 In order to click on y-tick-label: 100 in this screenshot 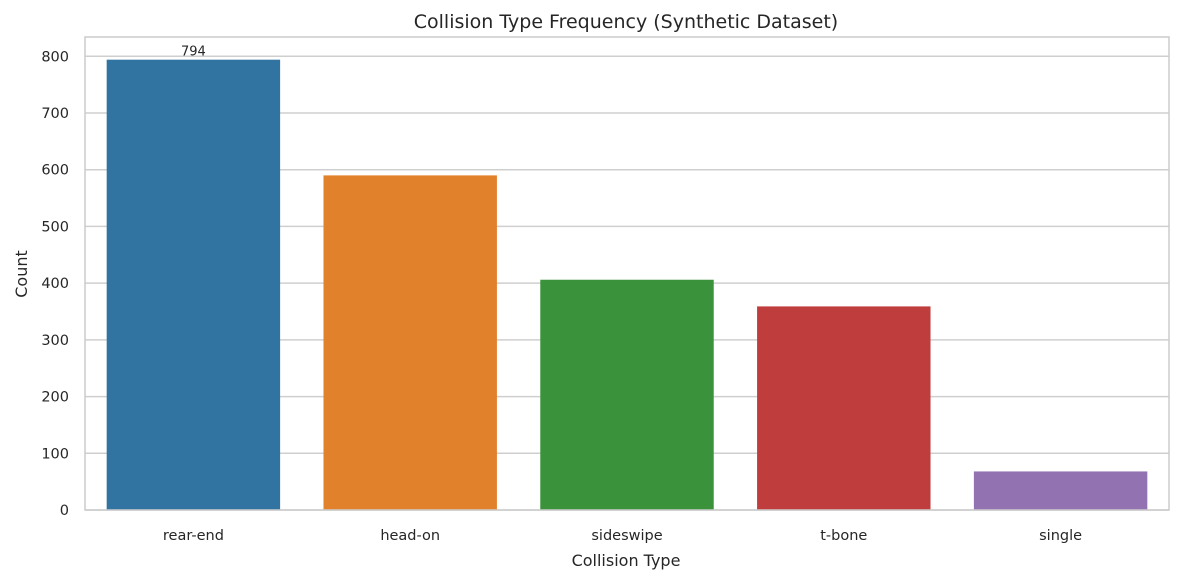, I will do `click(55, 454)`.